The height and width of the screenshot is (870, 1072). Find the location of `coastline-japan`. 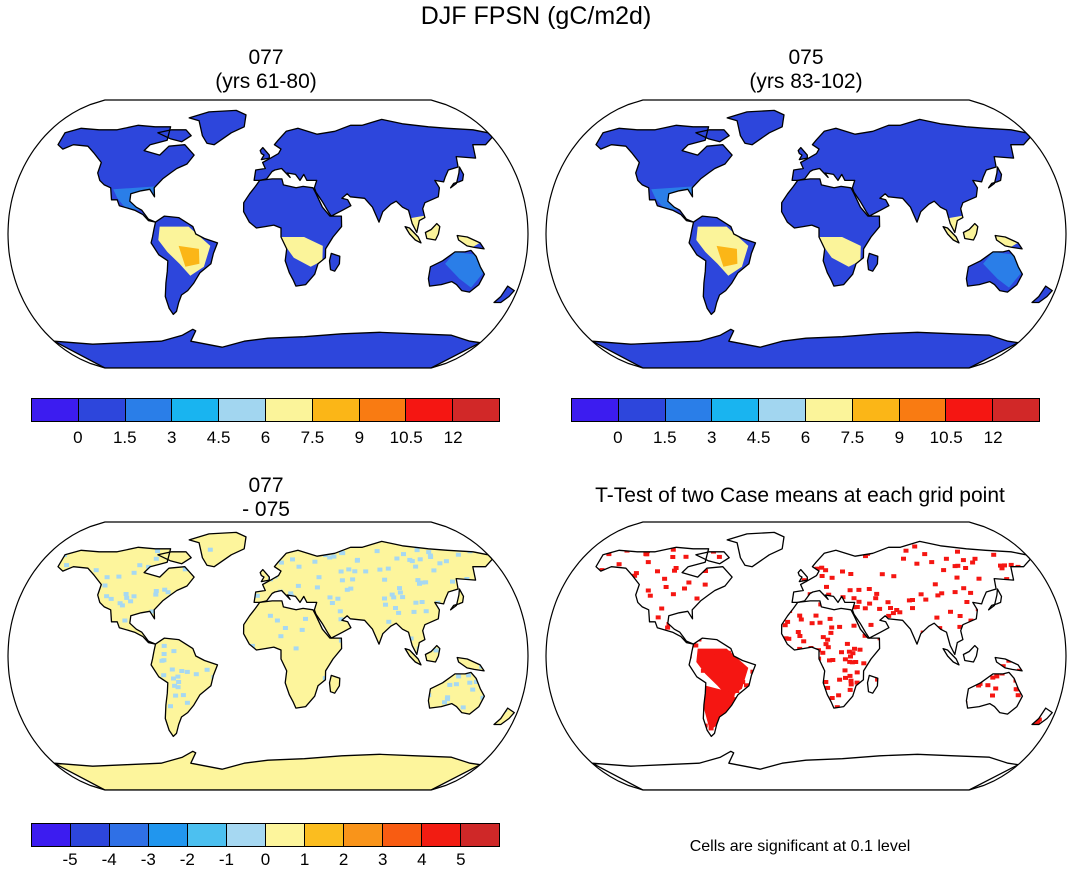

coastline-japan is located at coordinates (995, 177).